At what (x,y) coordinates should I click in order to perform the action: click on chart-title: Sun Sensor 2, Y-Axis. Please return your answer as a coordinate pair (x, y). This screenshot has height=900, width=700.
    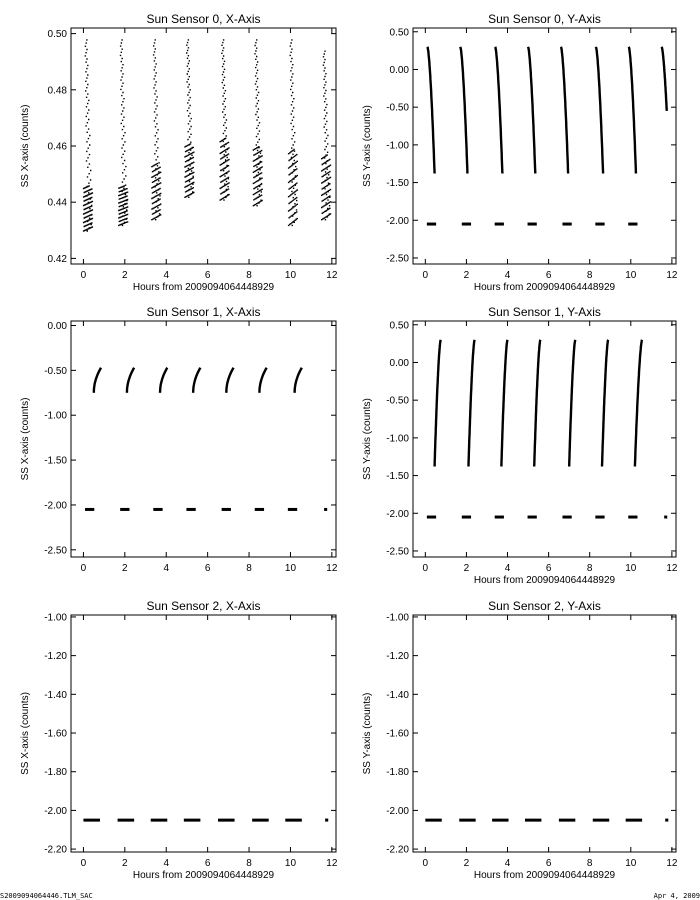
    Looking at the image, I should click on (544, 606).